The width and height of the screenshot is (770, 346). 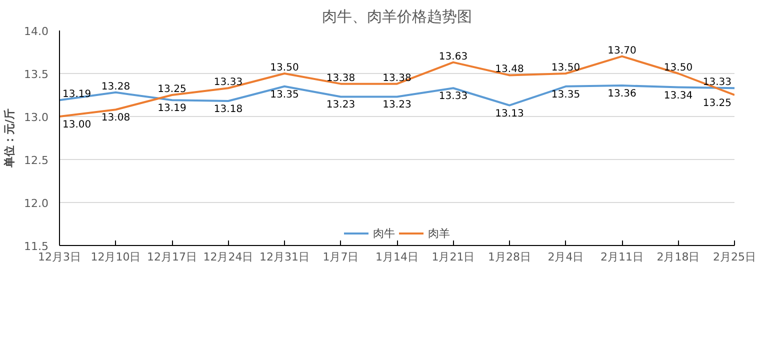 What do you see at coordinates (9, 138) in the screenshot?
I see `y-axis-title: 单位：元/斤` at bounding box center [9, 138].